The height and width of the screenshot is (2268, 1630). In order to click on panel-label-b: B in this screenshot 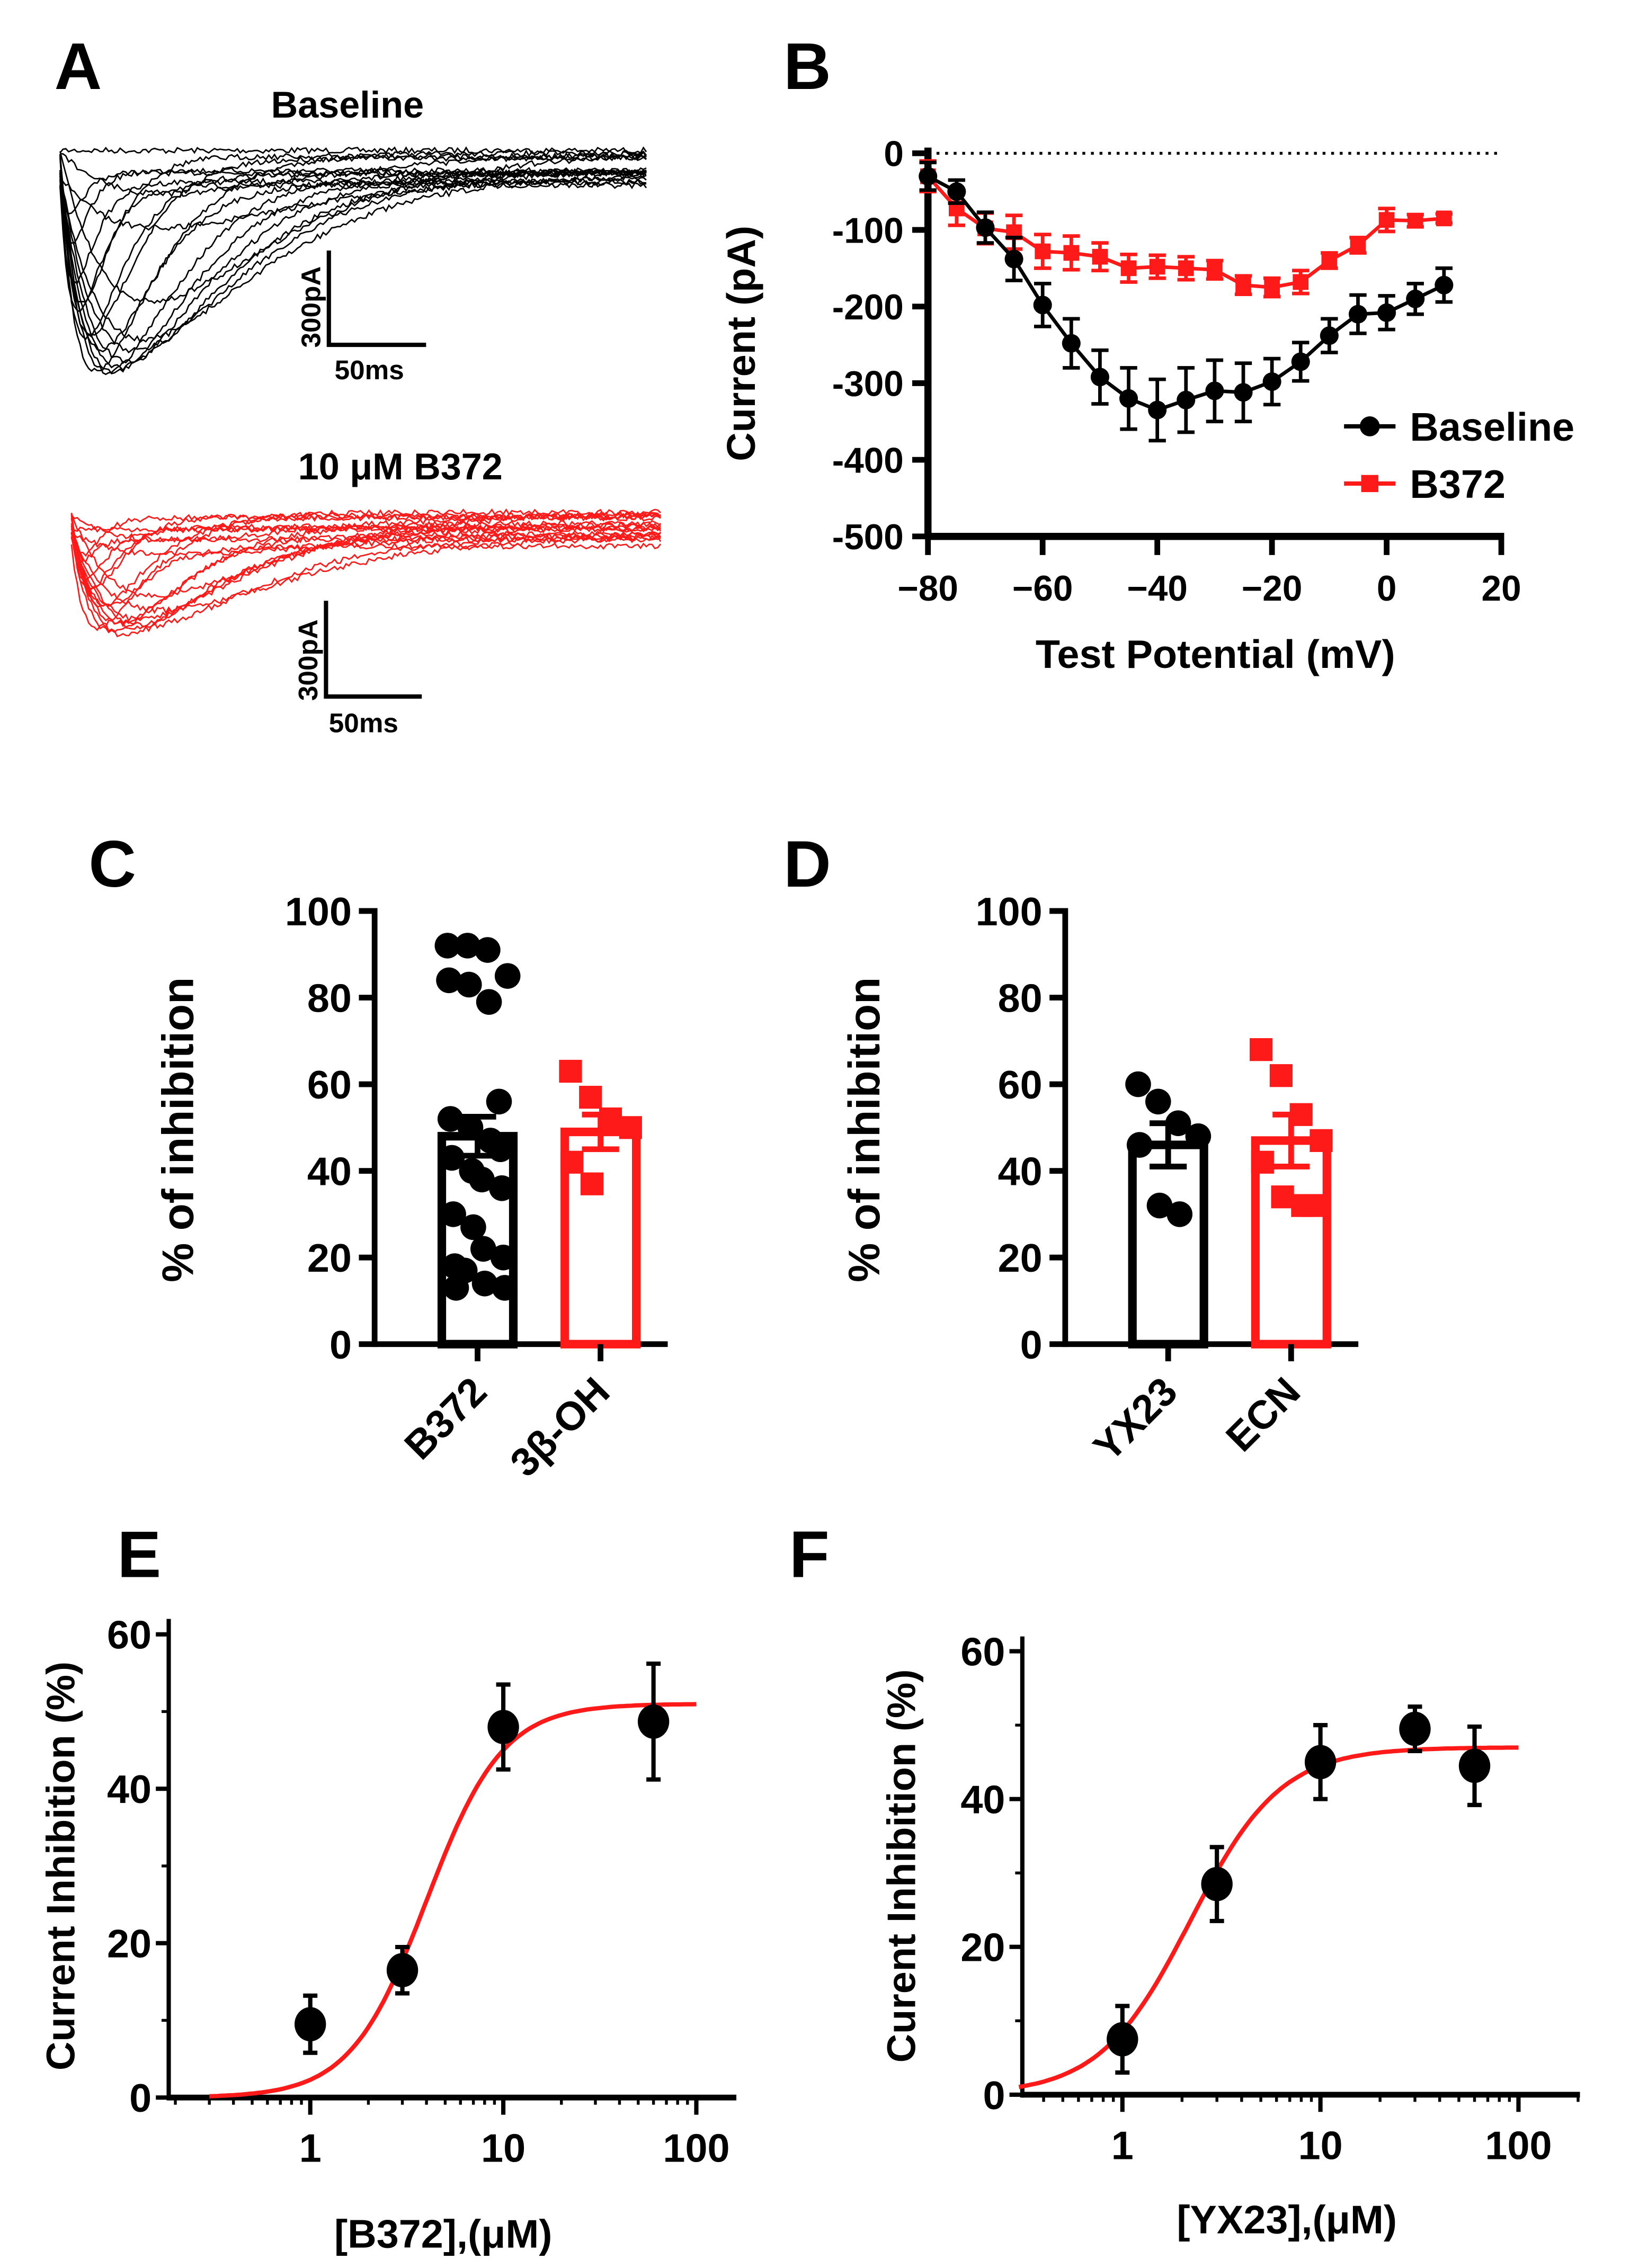, I will do `click(807, 66)`.